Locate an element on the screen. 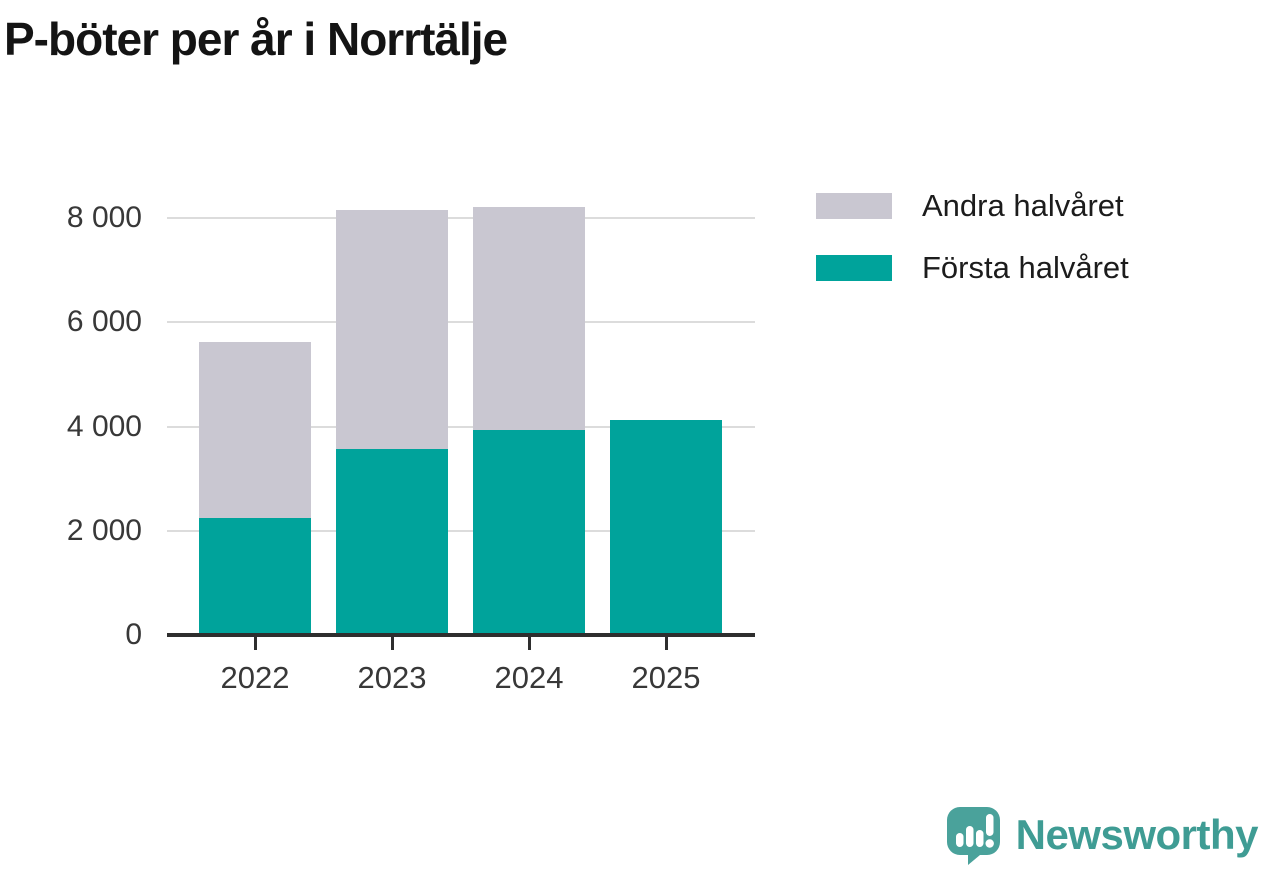  chart-legend: Andra halvåret Första halvåret is located at coordinates (972, 237).